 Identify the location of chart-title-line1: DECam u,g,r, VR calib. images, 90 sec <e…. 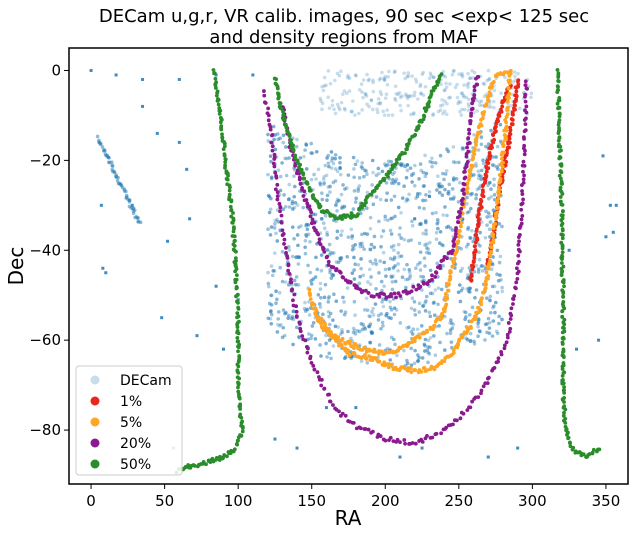
(344, 16).